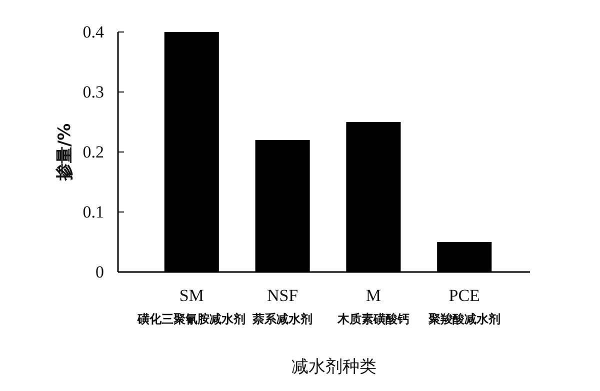  What do you see at coordinates (93, 152) in the screenshot?
I see `y-tick-label: 0.2` at bounding box center [93, 152].